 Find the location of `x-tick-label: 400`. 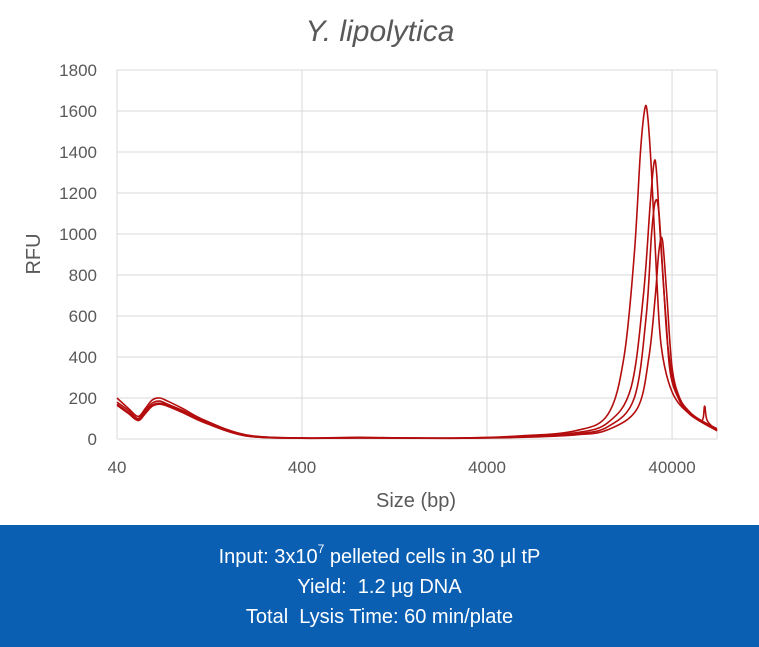

x-tick-label: 400 is located at coordinates (302, 467).